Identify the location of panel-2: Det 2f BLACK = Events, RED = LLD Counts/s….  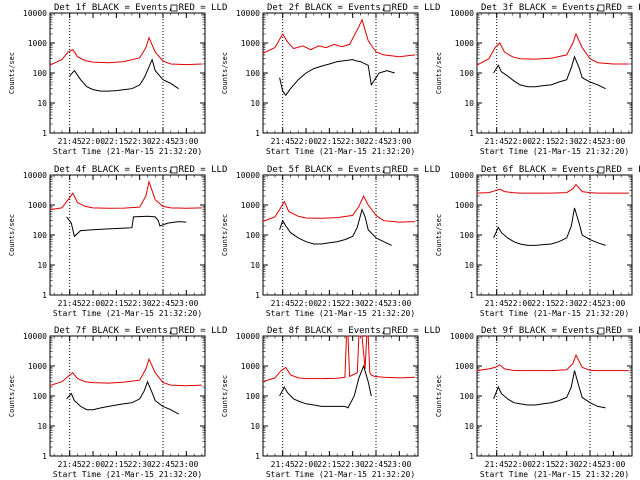
(330, 79).